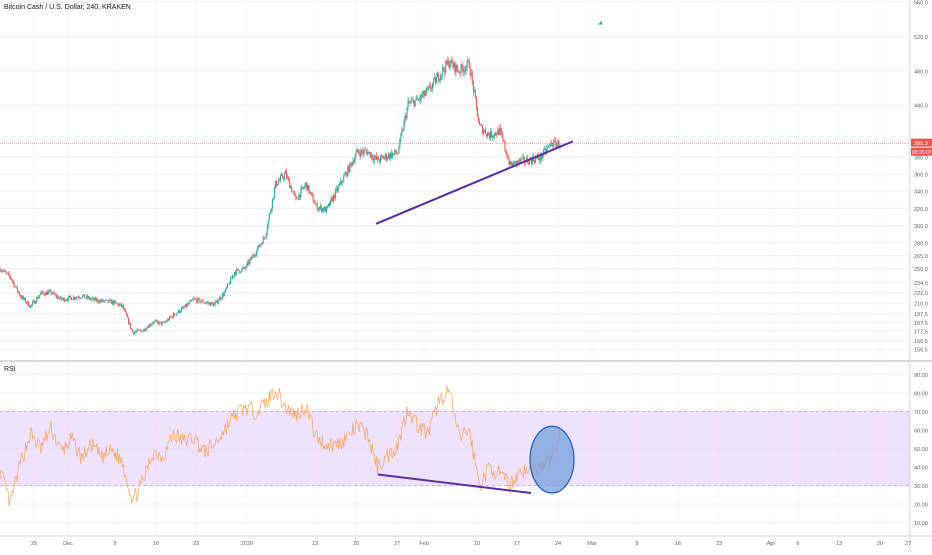  Describe the element at coordinates (921, 431) in the screenshot. I see `rsi-tick-label: 60.00` at that location.